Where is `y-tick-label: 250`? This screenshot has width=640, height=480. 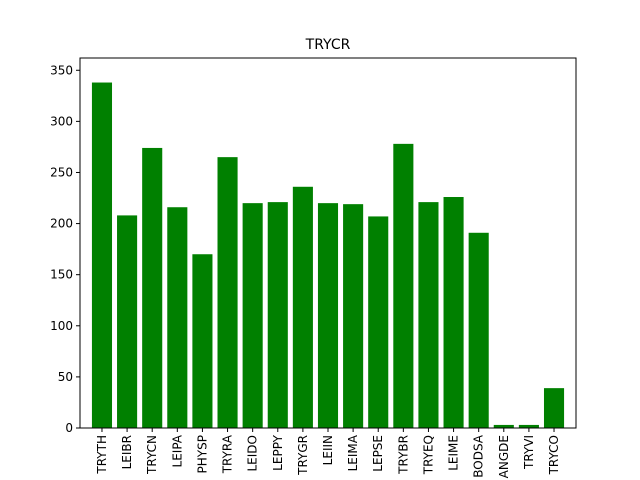
y-tick-label: 250 is located at coordinates (61, 172).